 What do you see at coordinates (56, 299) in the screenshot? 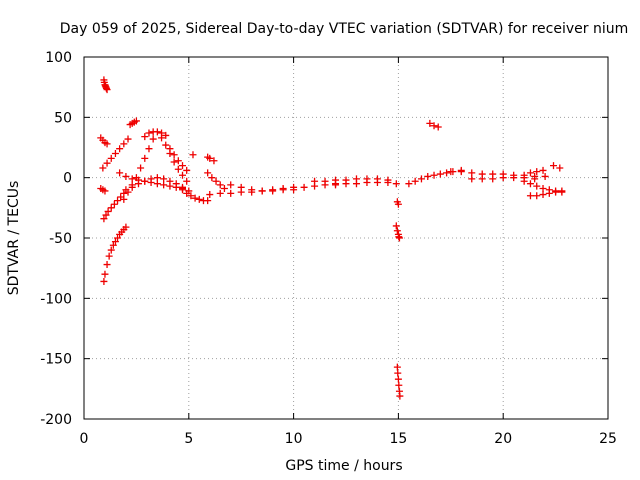
I see `y-tick-label: -100` at bounding box center [56, 299].